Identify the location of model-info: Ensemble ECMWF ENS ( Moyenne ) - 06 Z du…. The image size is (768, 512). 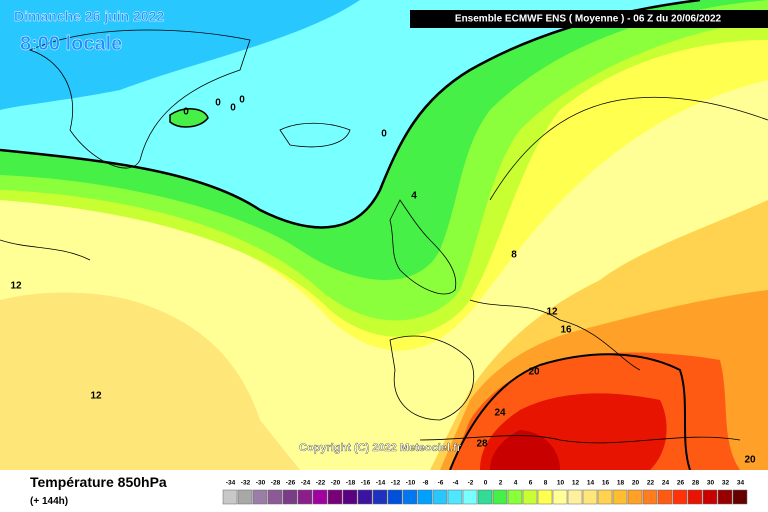
(588, 19).